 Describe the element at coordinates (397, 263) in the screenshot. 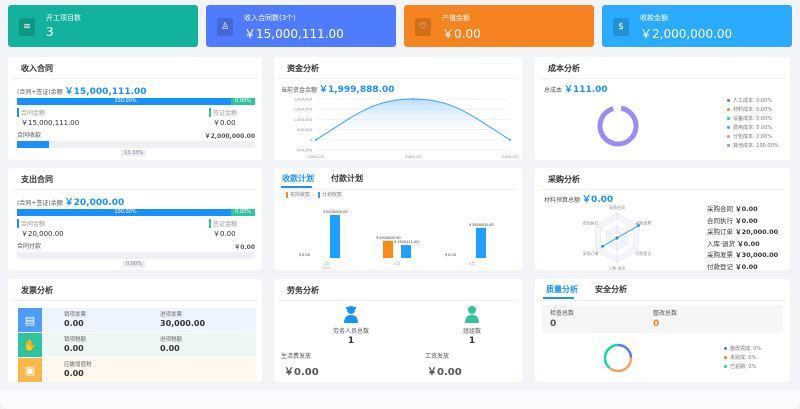

I see `x-tick-label: 2月` at that location.